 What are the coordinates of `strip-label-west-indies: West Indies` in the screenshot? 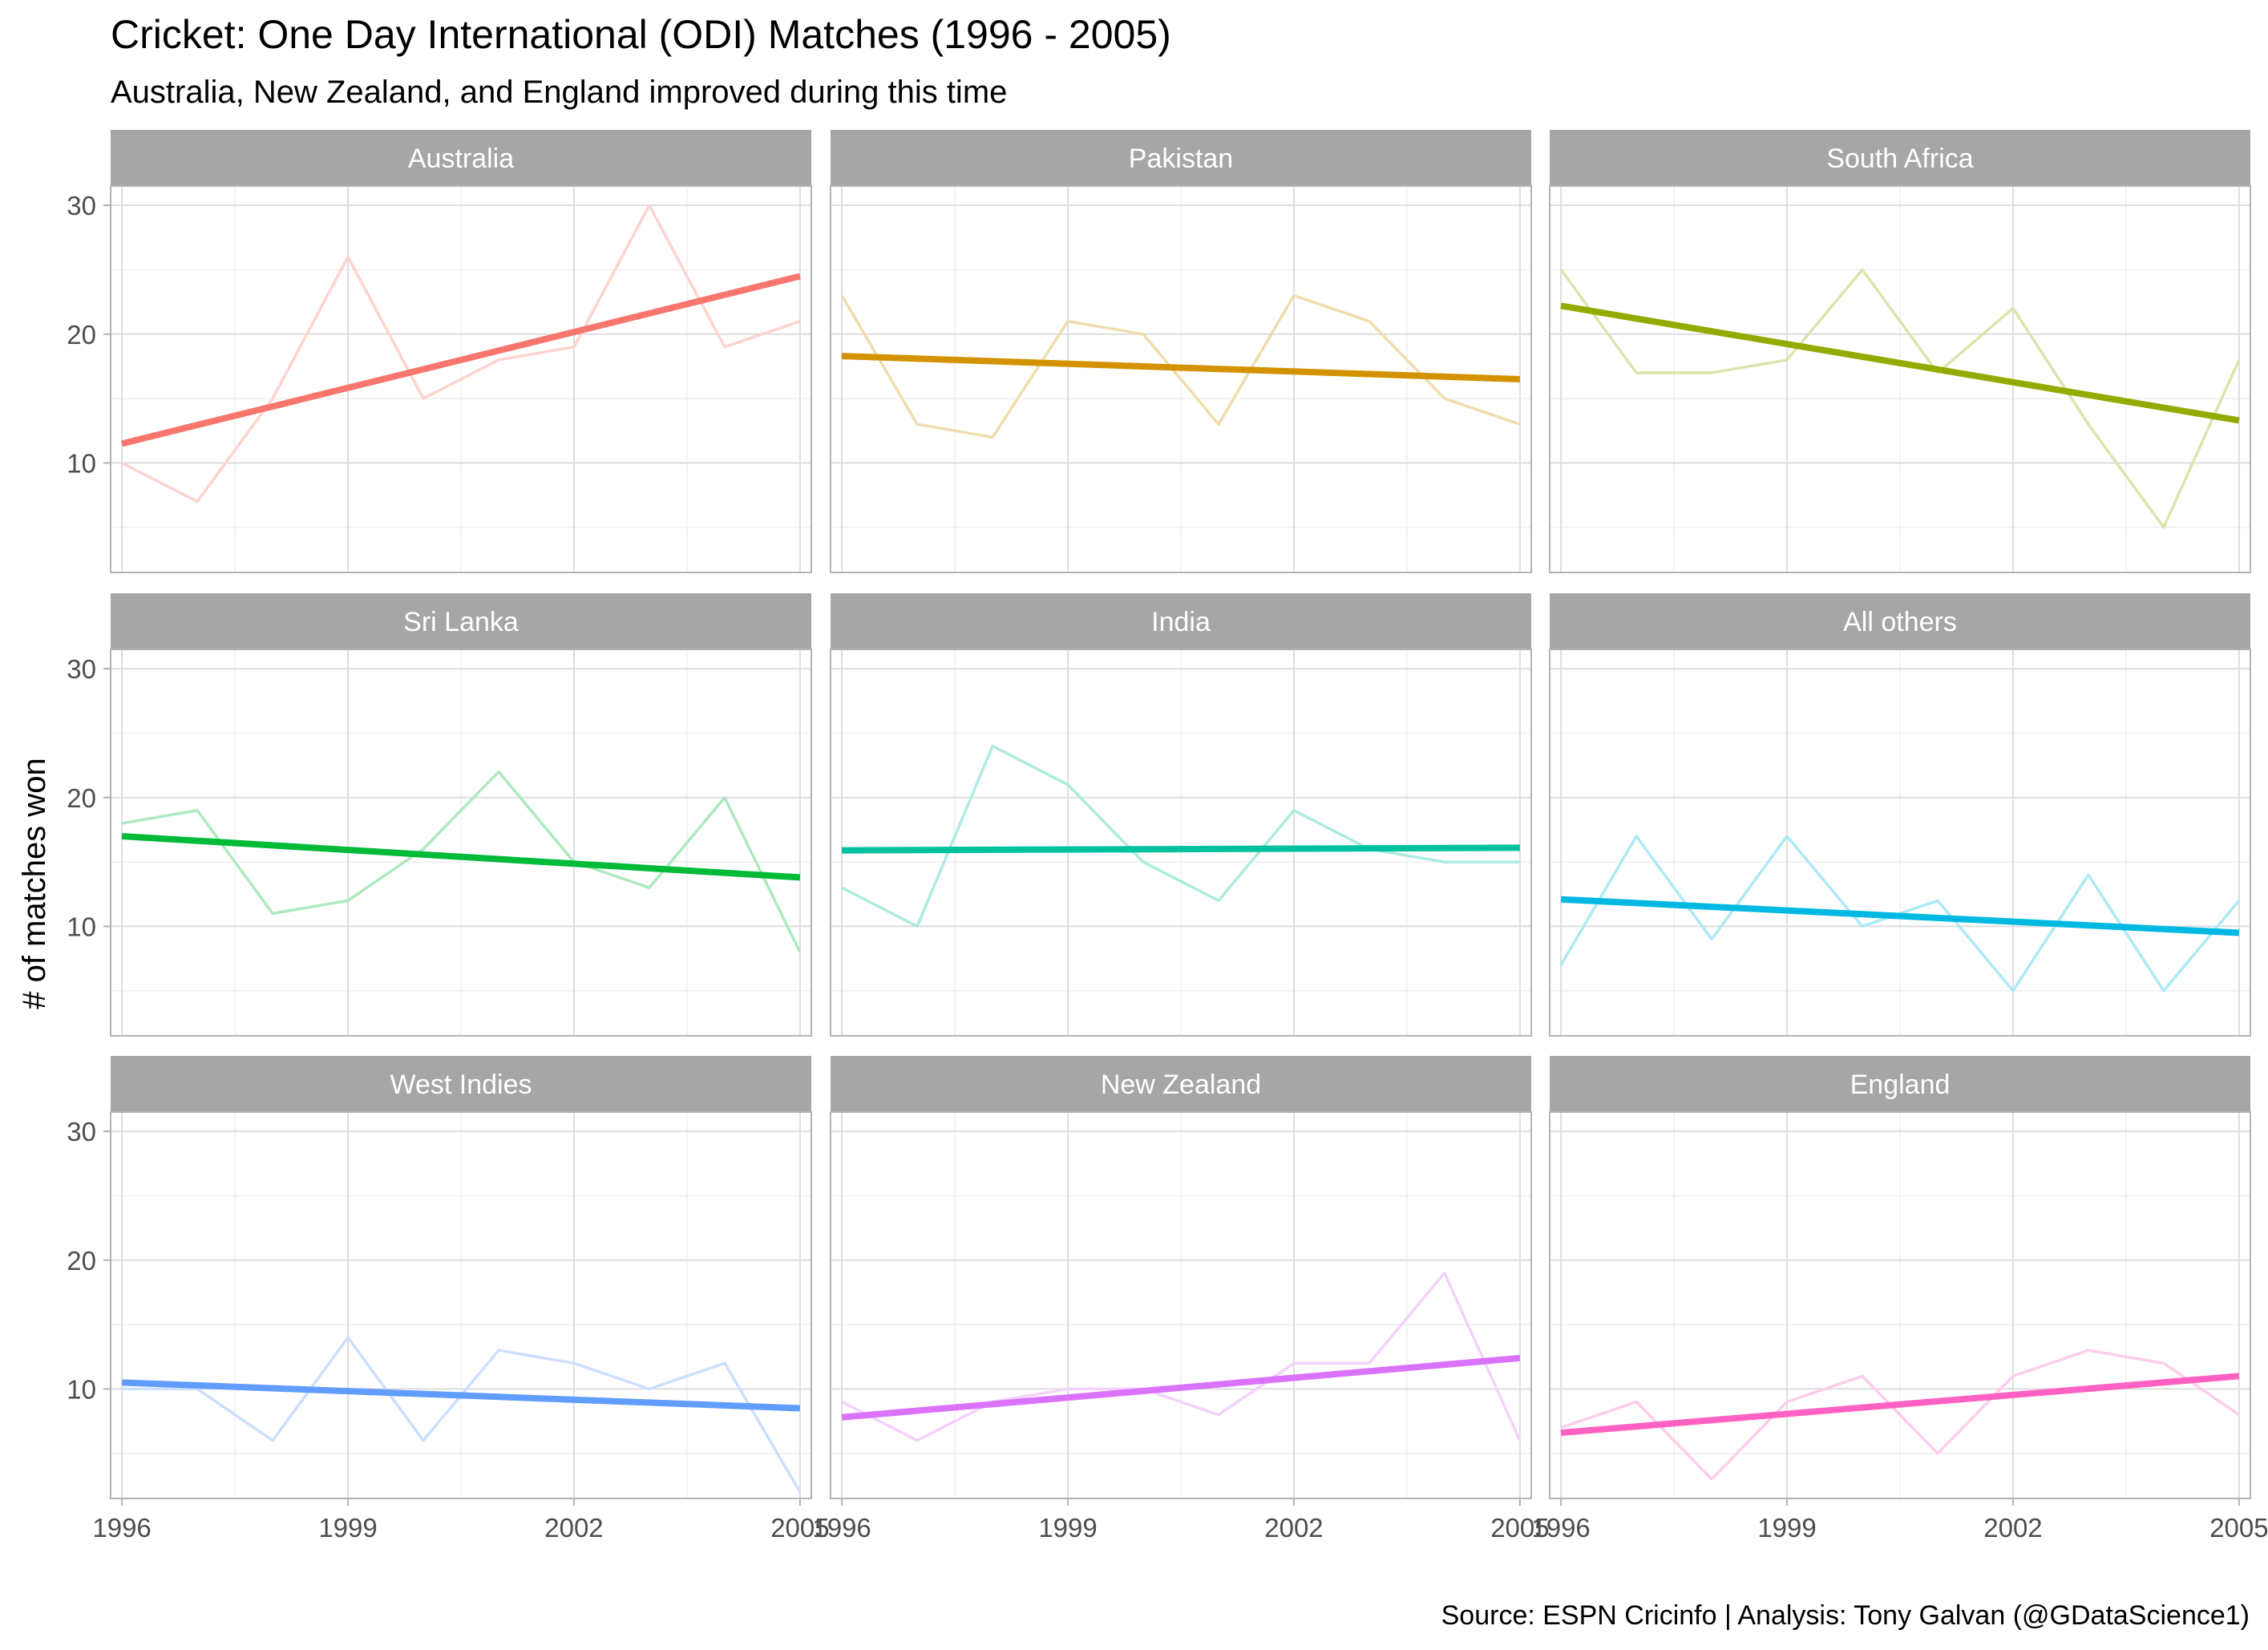 It's located at (461, 1085).